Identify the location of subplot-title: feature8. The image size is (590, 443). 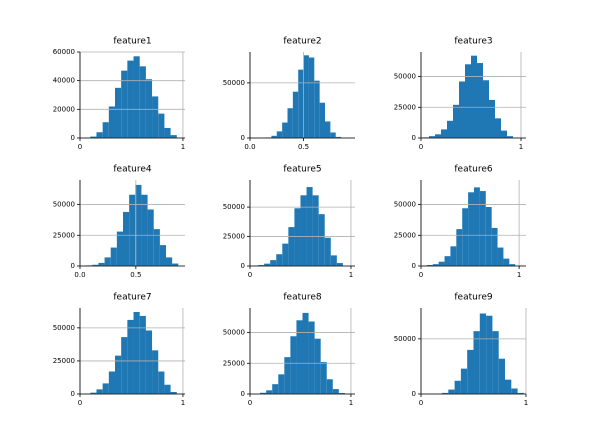
(302, 298).